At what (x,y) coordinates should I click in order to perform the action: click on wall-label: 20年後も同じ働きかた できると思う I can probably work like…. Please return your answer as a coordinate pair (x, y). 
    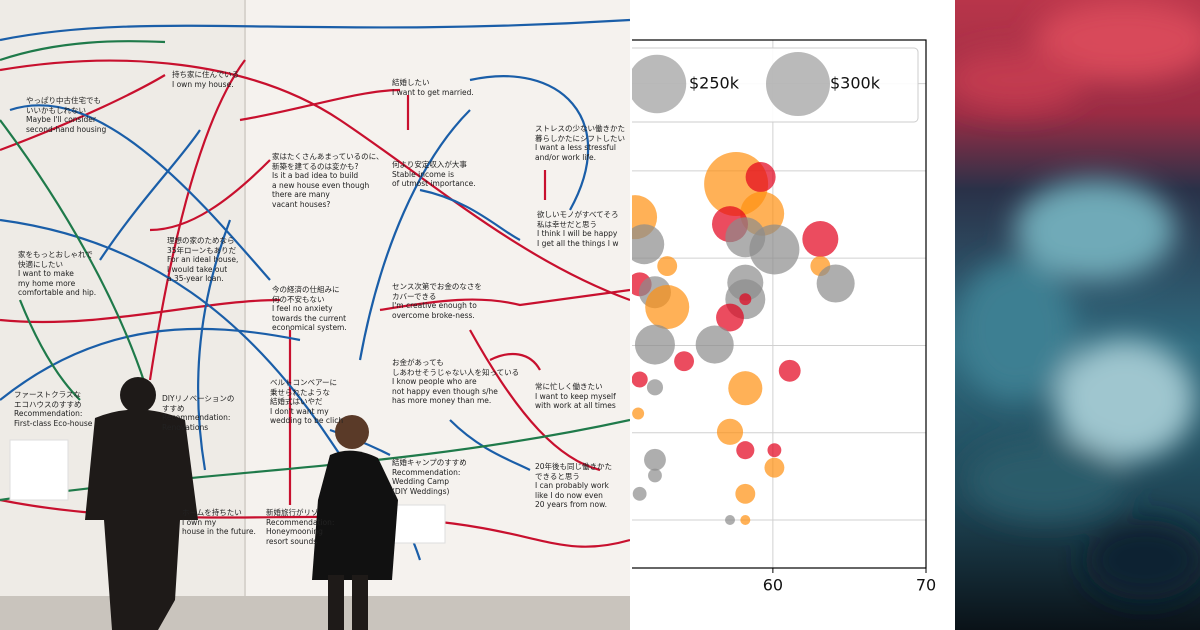
    Looking at the image, I should click on (573, 486).